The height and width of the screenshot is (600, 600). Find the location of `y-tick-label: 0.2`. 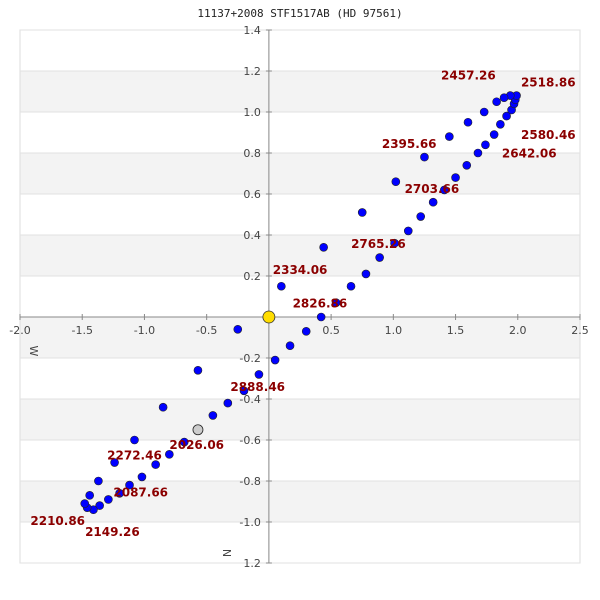

y-tick-label: 0.2 is located at coordinates (252, 276).